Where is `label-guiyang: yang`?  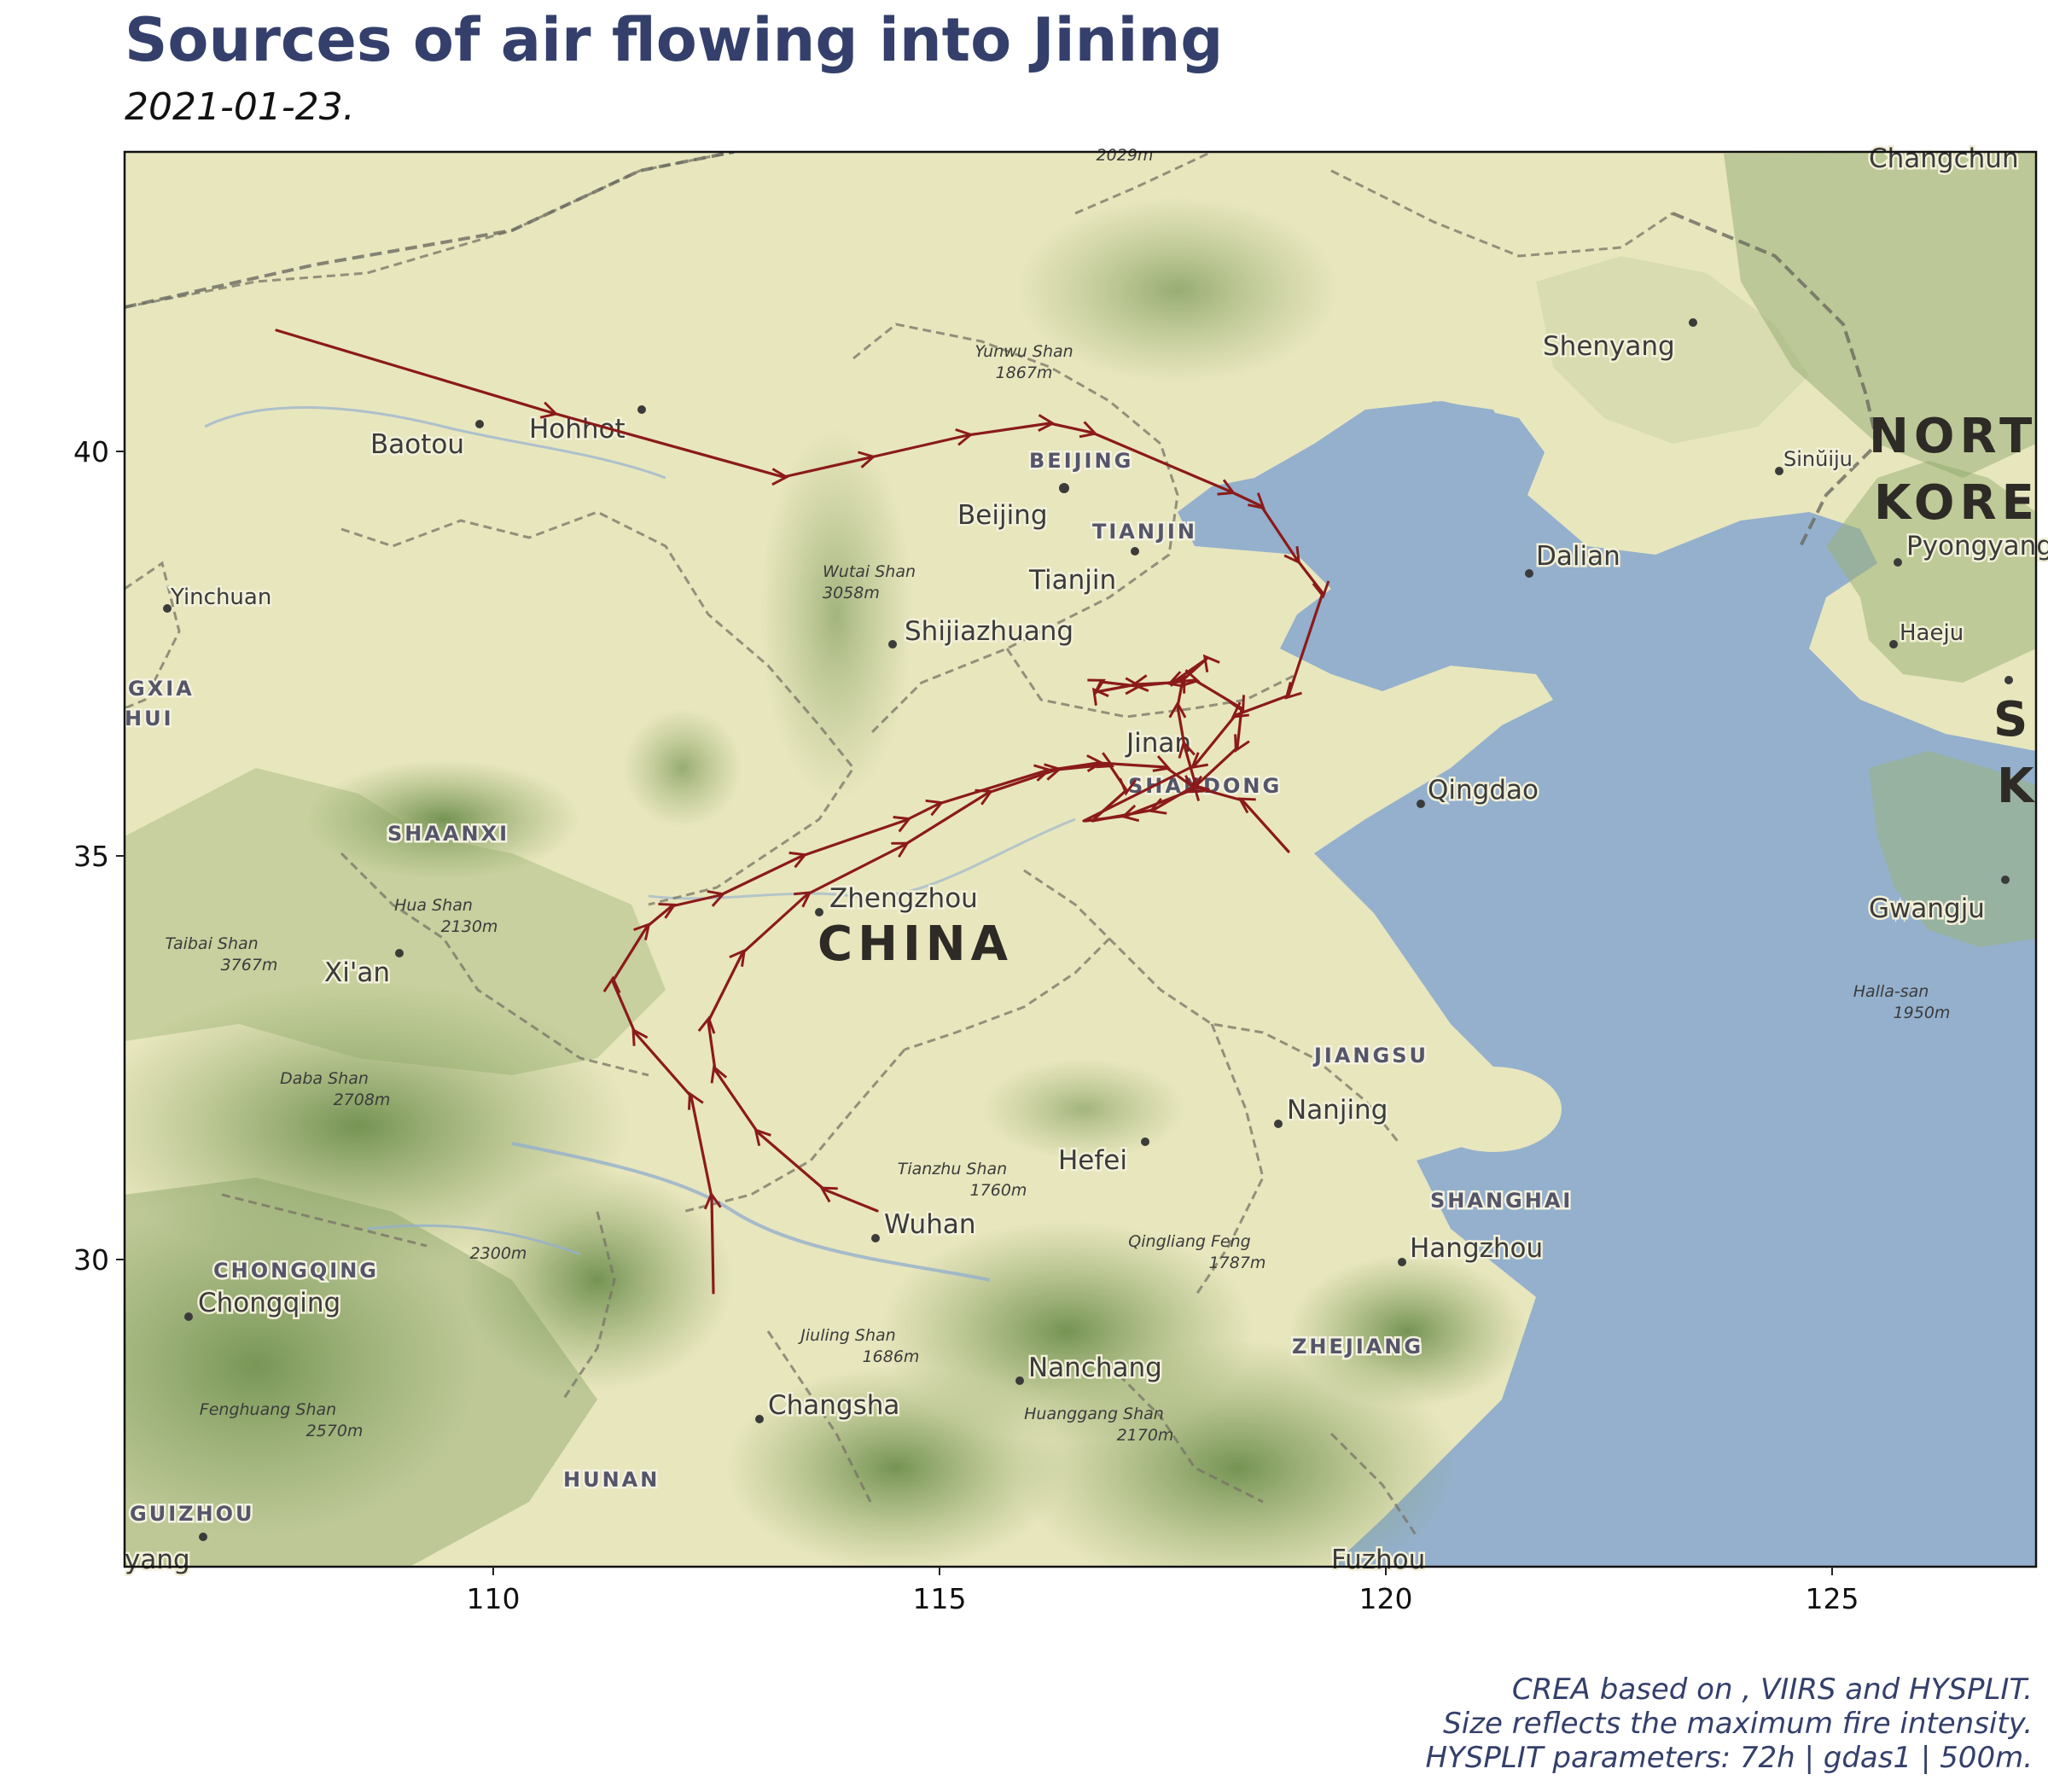 label-guiyang: yang is located at coordinates (157, 1560).